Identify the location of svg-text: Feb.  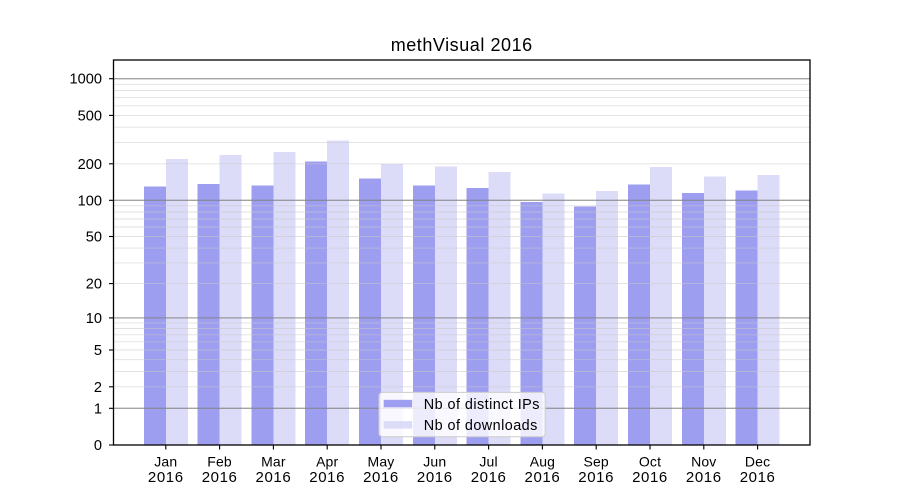
(219, 461).